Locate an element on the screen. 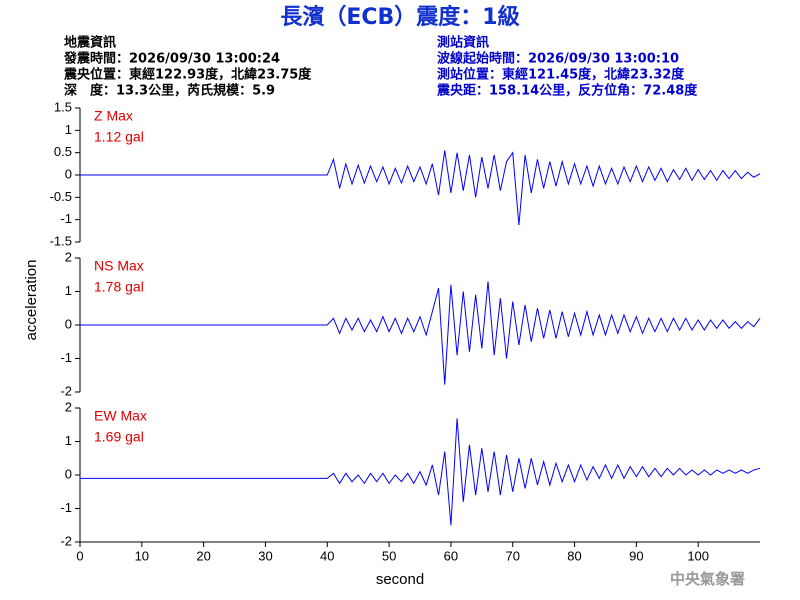 The height and width of the screenshot is (600, 800). y-tick-label: 0.5 is located at coordinates (63, 151).